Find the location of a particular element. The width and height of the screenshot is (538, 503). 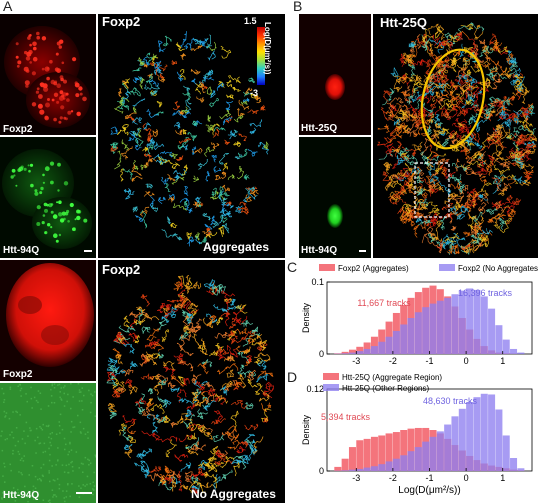

a-bottom-scale-bar is located at coordinates (84, 493).